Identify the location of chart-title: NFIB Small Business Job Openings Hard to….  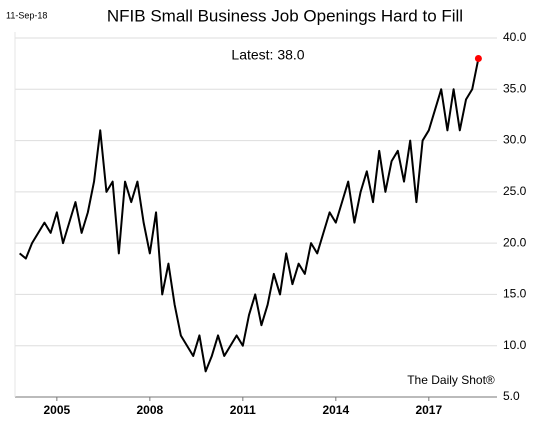
(285, 15).